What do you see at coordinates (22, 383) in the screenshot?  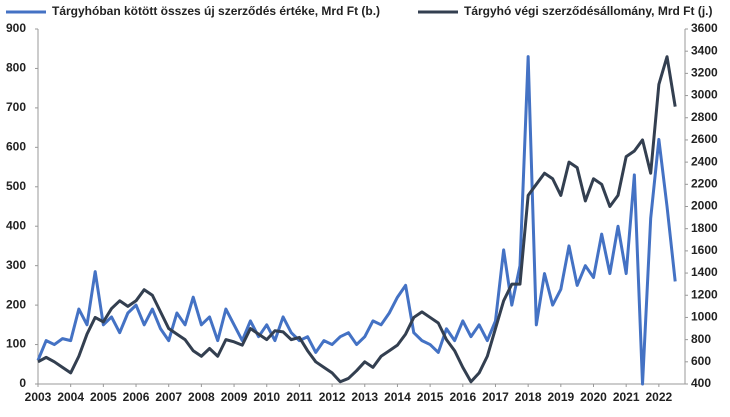 I see `y-tick-label: 0` at bounding box center [22, 383].